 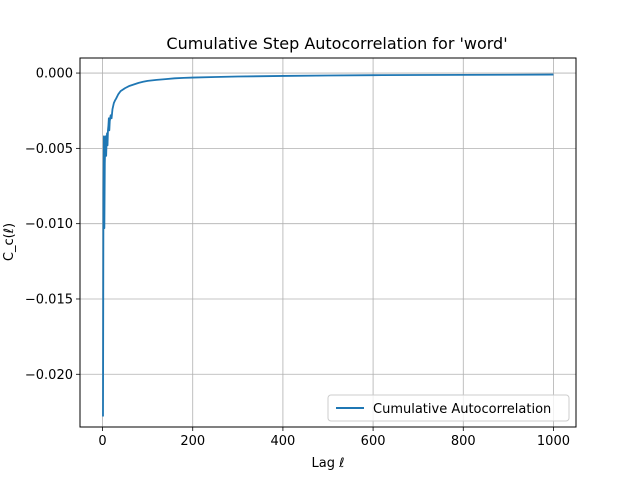 I want to click on y-axis-ticks: 0.000 −0.005 −0.010 −0.015 −0.020, so click(x=52, y=225).